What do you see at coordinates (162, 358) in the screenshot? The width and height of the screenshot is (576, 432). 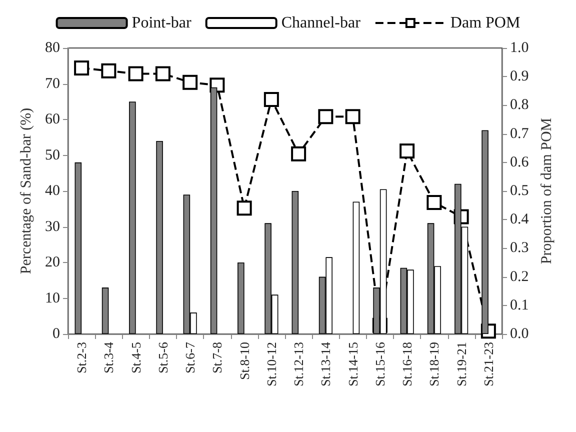 I see `x-tick-label: St.5-6` at bounding box center [162, 358].